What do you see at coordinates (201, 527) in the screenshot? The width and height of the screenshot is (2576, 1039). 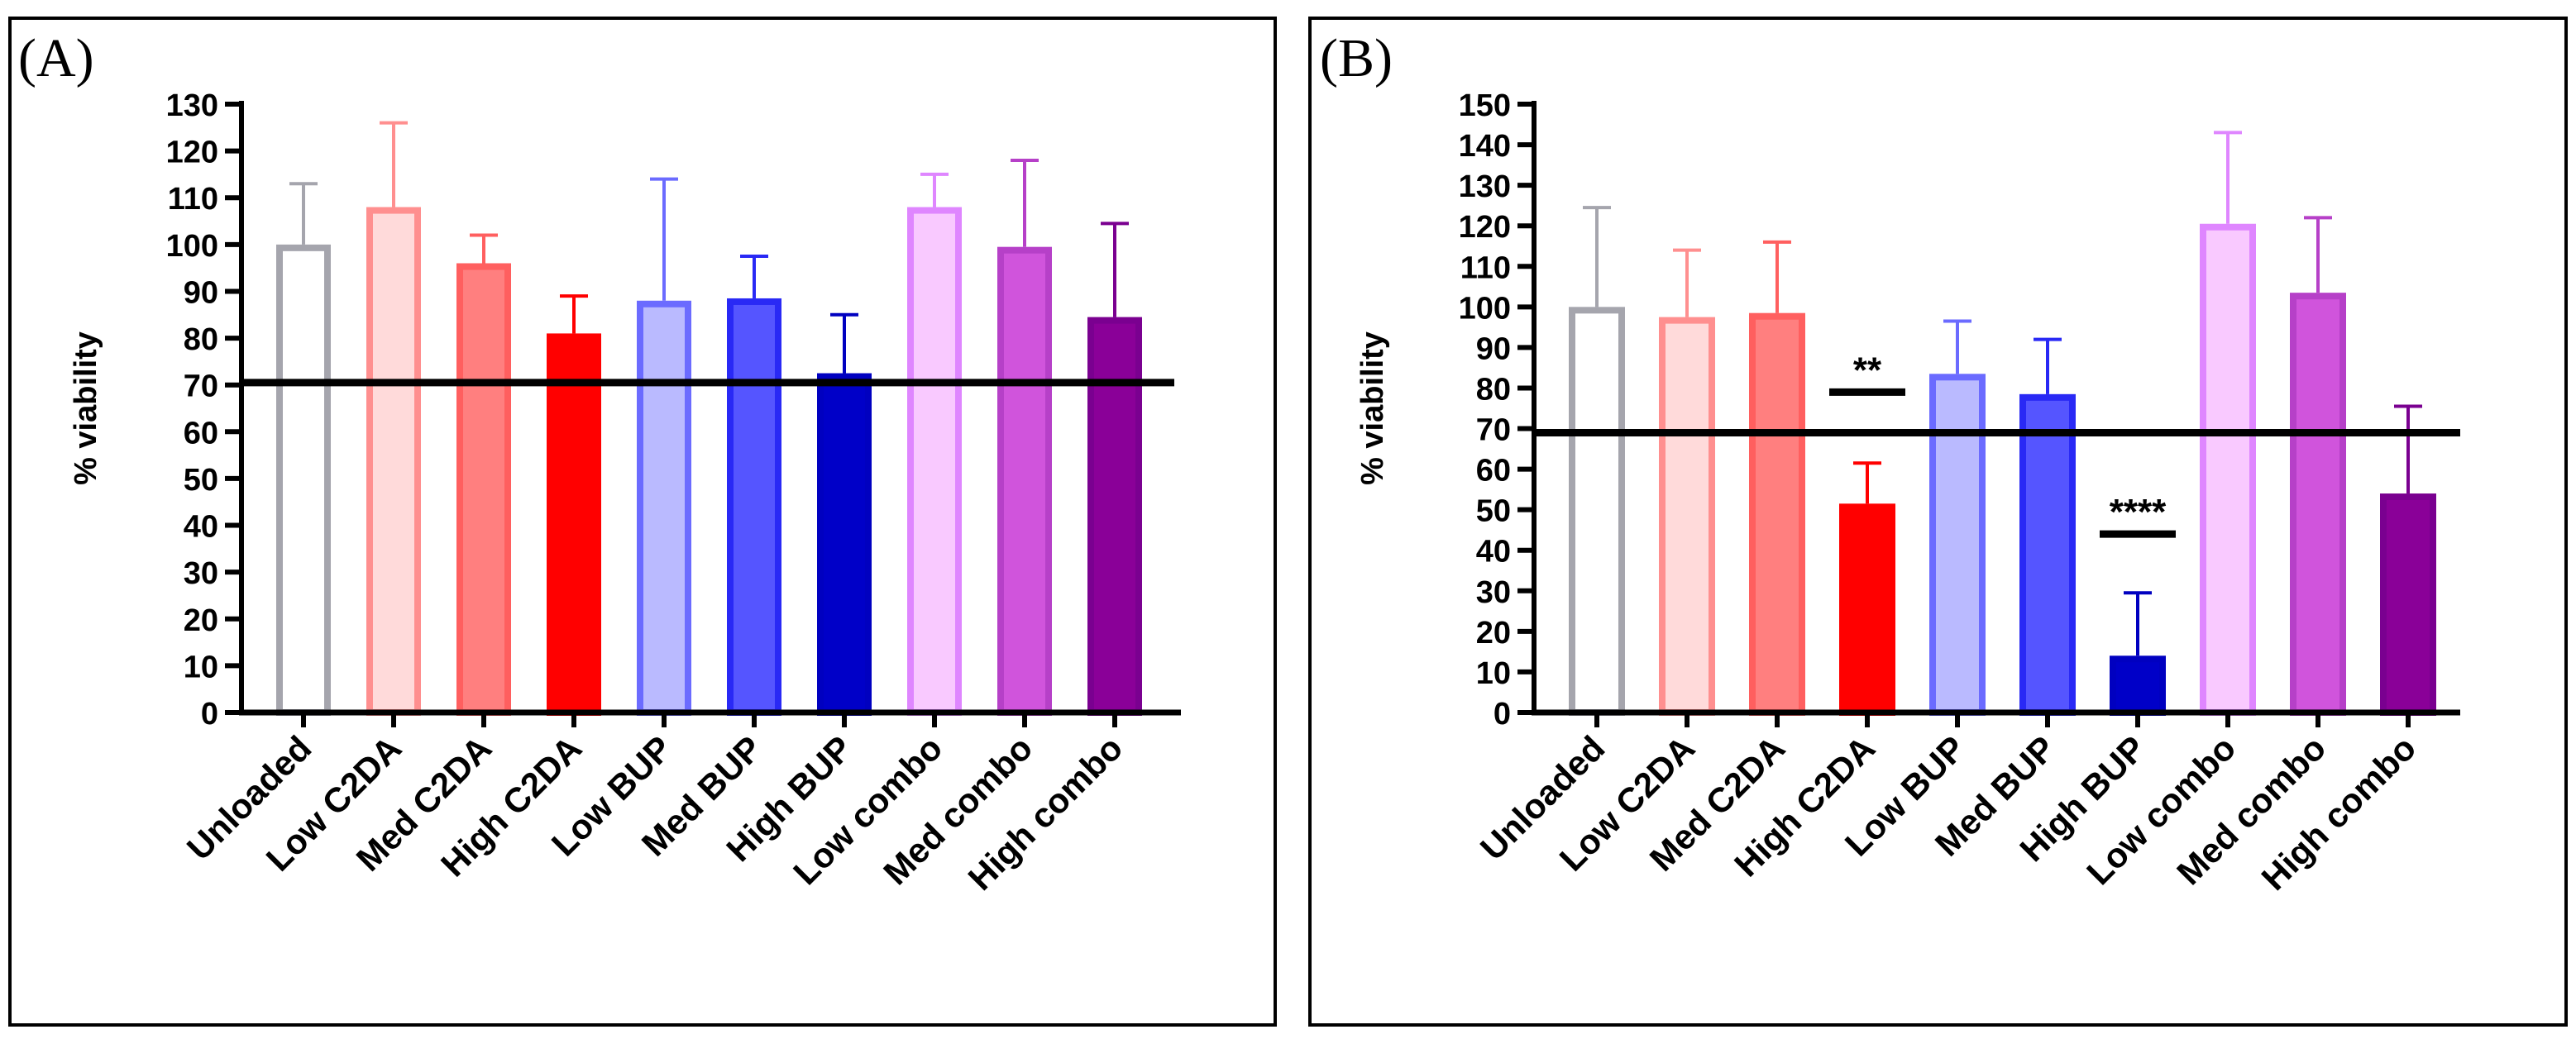 I see `panel-a-y-tick-label: 40` at bounding box center [201, 527].